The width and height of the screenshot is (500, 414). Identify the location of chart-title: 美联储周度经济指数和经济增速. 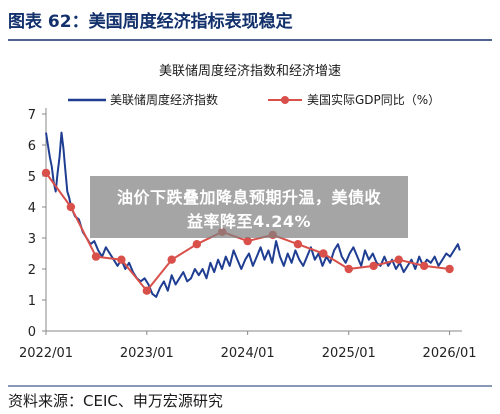
(250, 71).